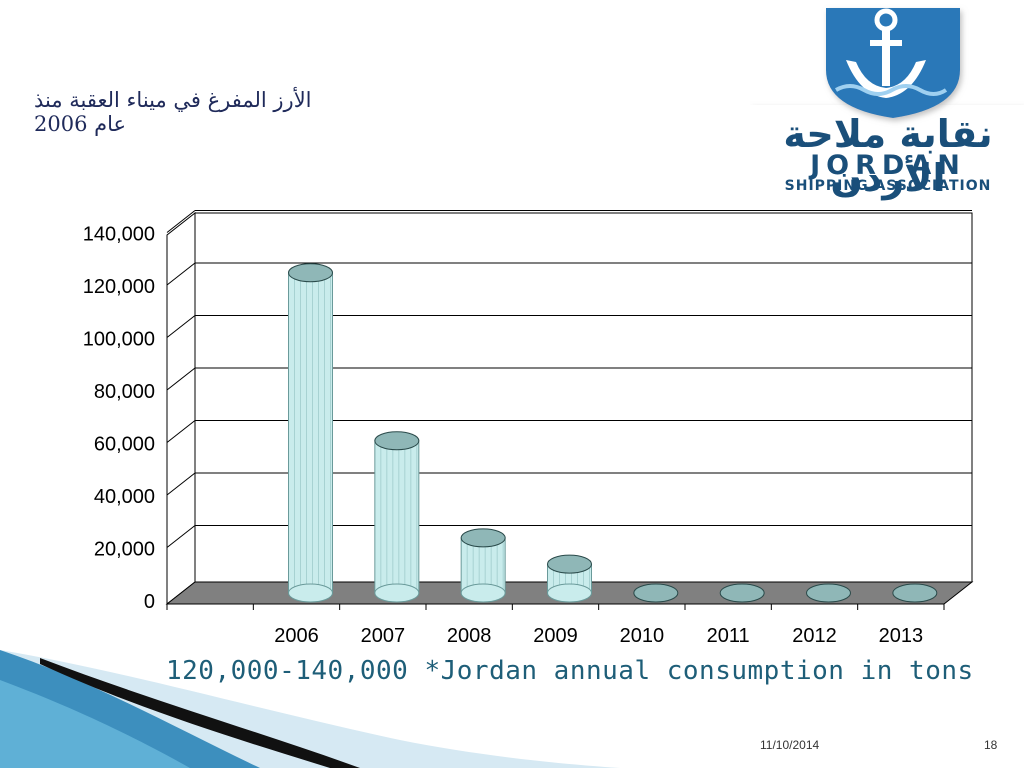 This screenshot has height=768, width=1024. I want to click on chart-side-wall, so click(181, 408).